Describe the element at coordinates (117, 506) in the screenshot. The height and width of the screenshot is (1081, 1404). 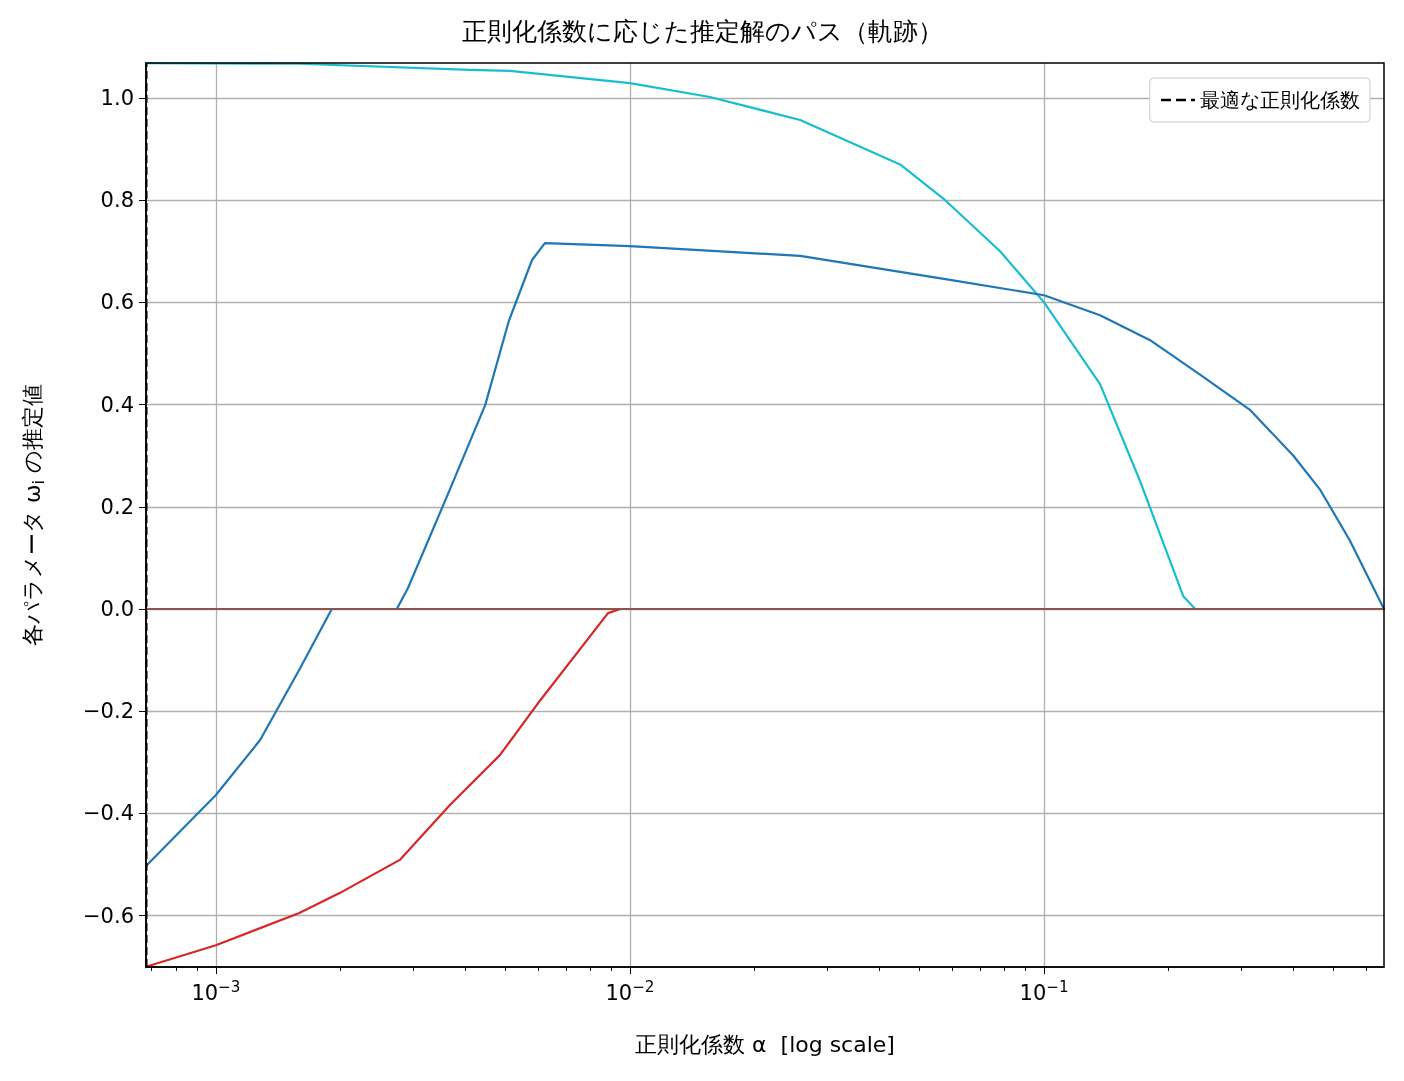
I see `y-tick-label: 0.2` at that location.